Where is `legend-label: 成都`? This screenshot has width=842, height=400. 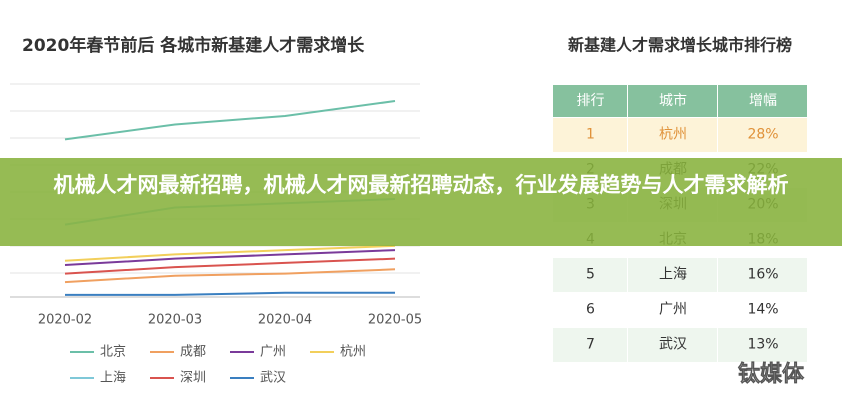
legend-label: 成都 is located at coordinates (193, 352).